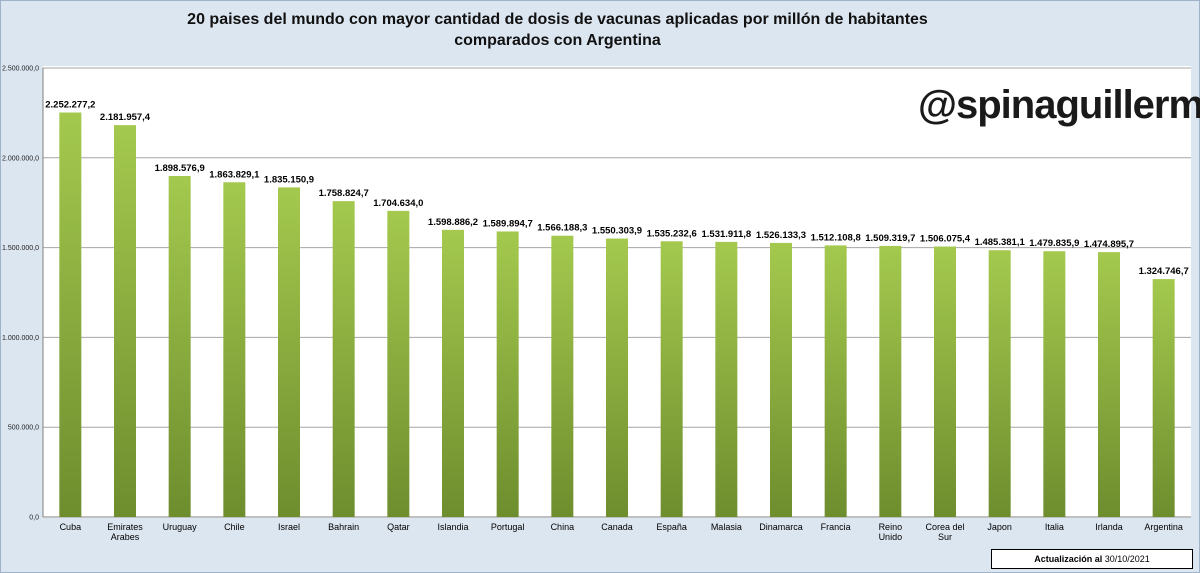 This screenshot has height=573, width=1200. I want to click on data-label: 1.485.381,1, so click(1000, 242).